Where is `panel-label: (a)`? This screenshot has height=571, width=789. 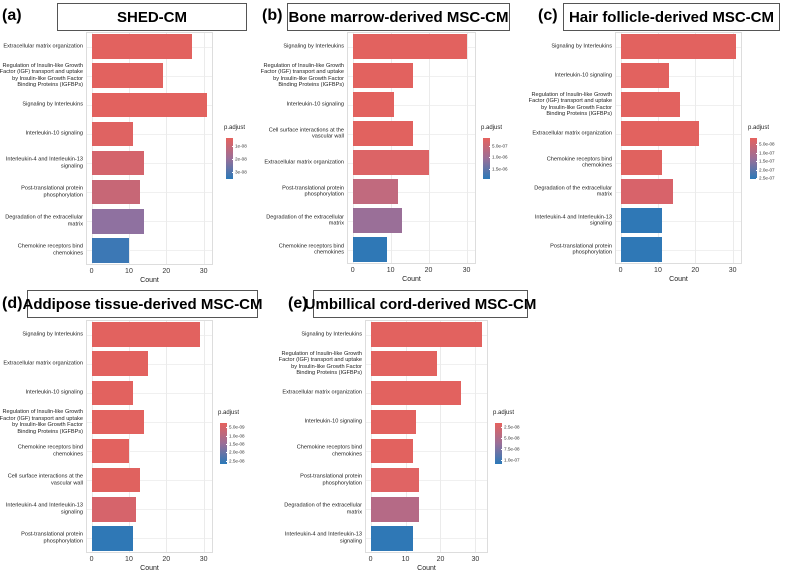
panel-label: (a) is located at coordinates (12, 15).